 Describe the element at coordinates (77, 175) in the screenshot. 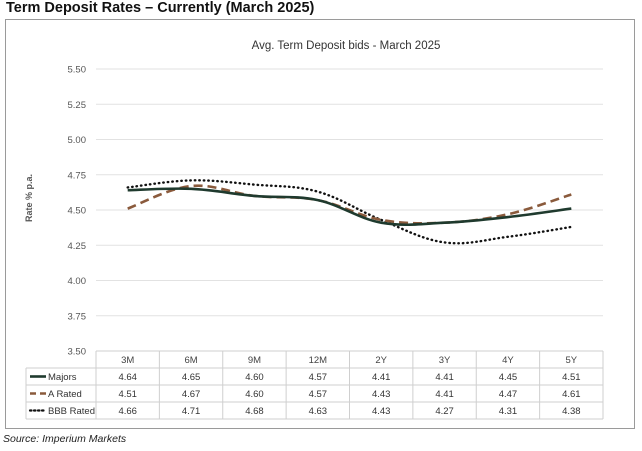

I see `y-tick-label: 4.75` at that location.